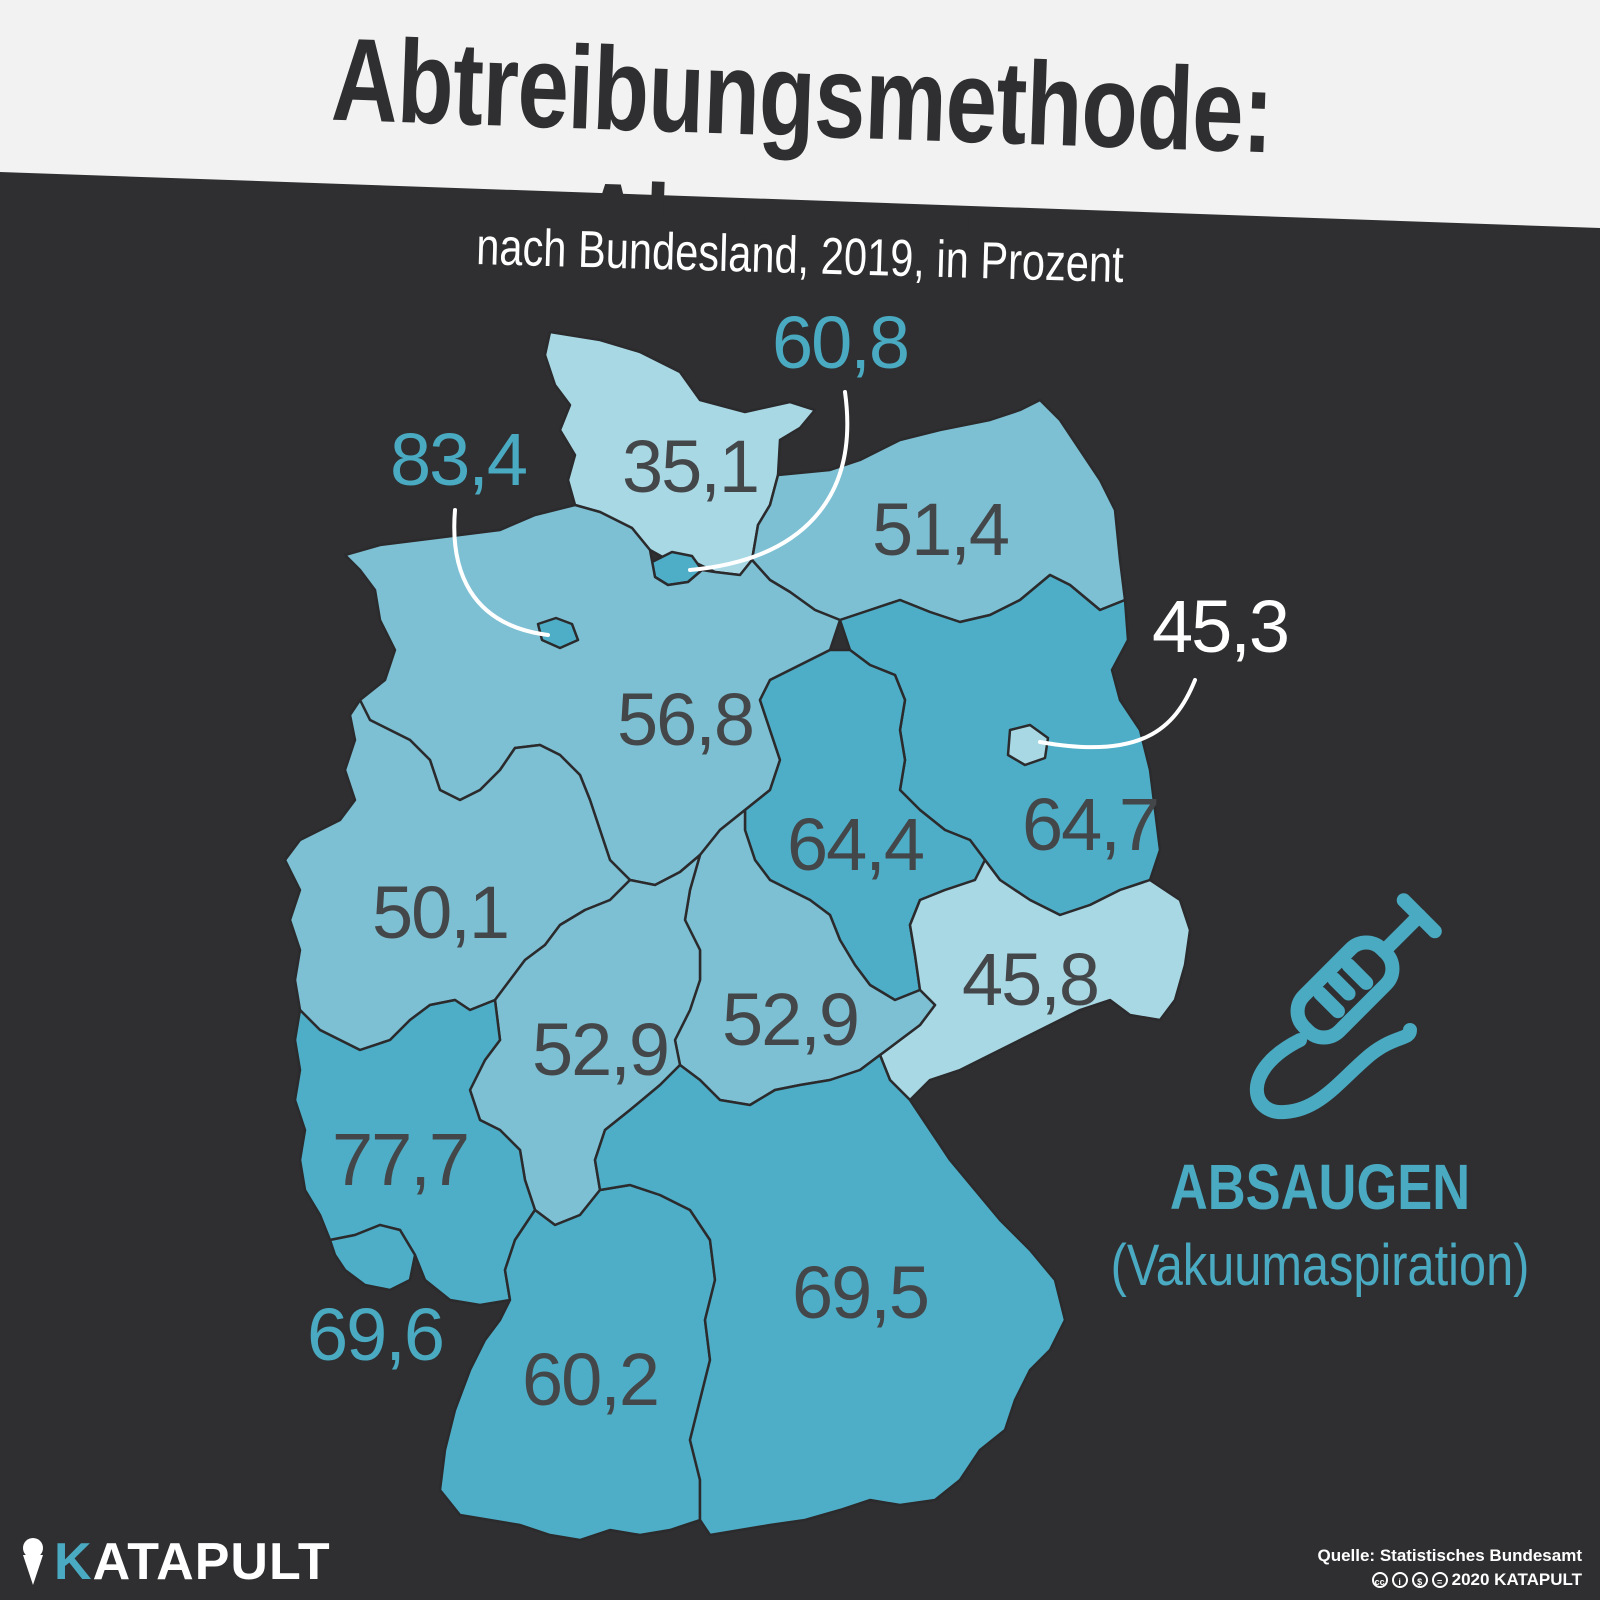 This screenshot has width=1600, height=1600. I want to click on label-hessen: 52,9, so click(600, 1049).